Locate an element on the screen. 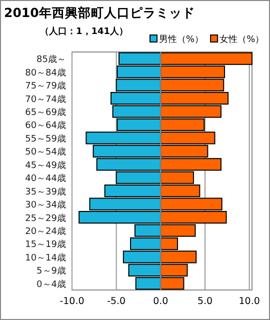 The image size is (270, 320). y-tick-label: 45～49歳 is located at coordinates (45, 165).